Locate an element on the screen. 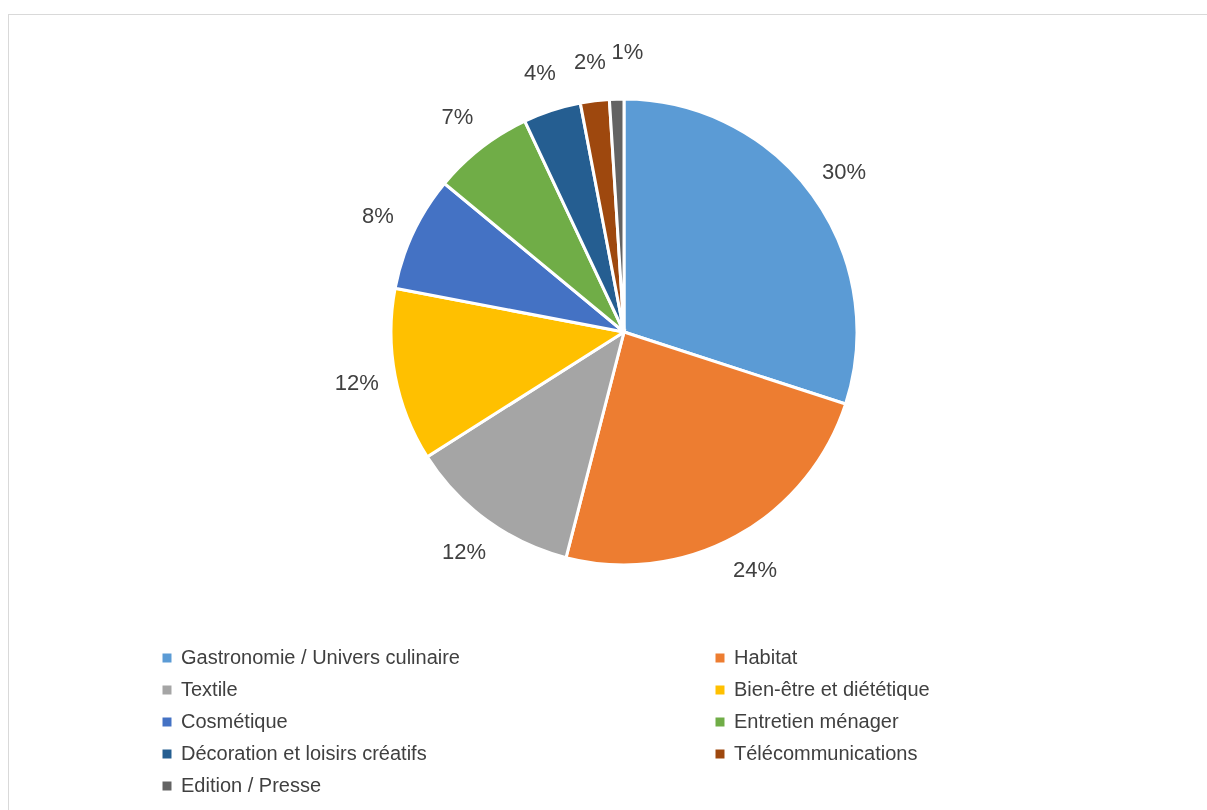 This screenshot has height=810, width=1207. legend-label: Bien-être et diététique is located at coordinates (832, 689).